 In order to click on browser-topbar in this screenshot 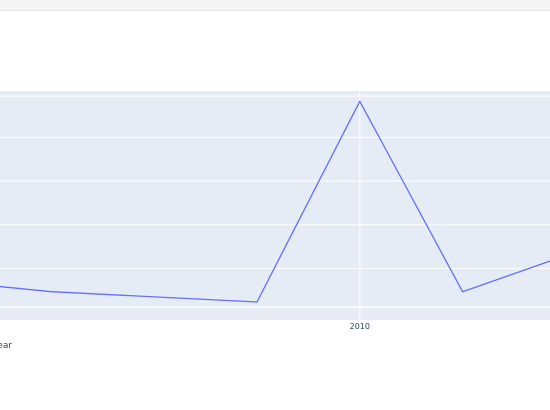, I will do `click(275, 5)`.